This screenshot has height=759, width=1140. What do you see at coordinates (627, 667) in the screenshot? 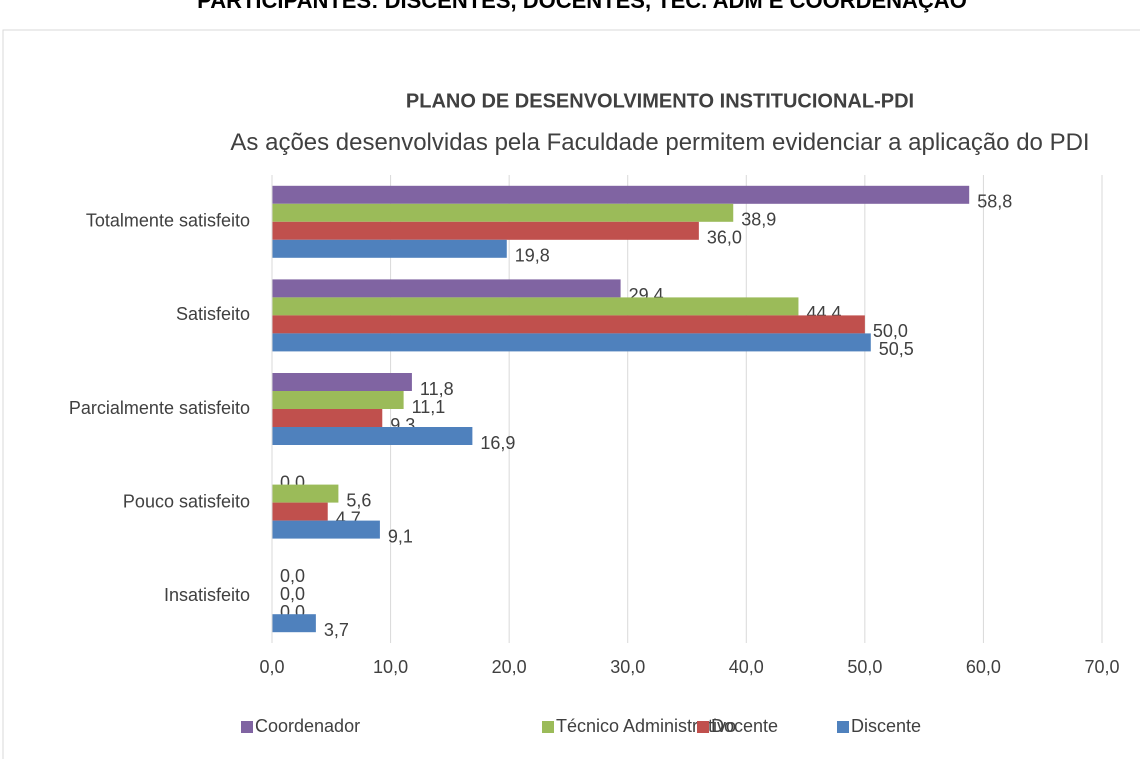
I see `x-tick-label: 30,0` at bounding box center [627, 667].